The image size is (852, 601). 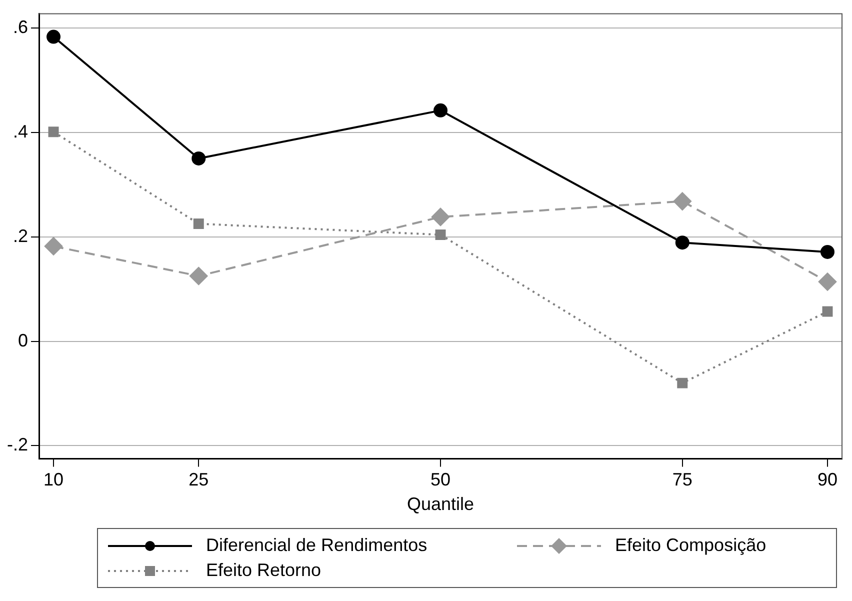 What do you see at coordinates (690, 545) in the screenshot?
I see `legend-label: Efeito Composição` at bounding box center [690, 545].